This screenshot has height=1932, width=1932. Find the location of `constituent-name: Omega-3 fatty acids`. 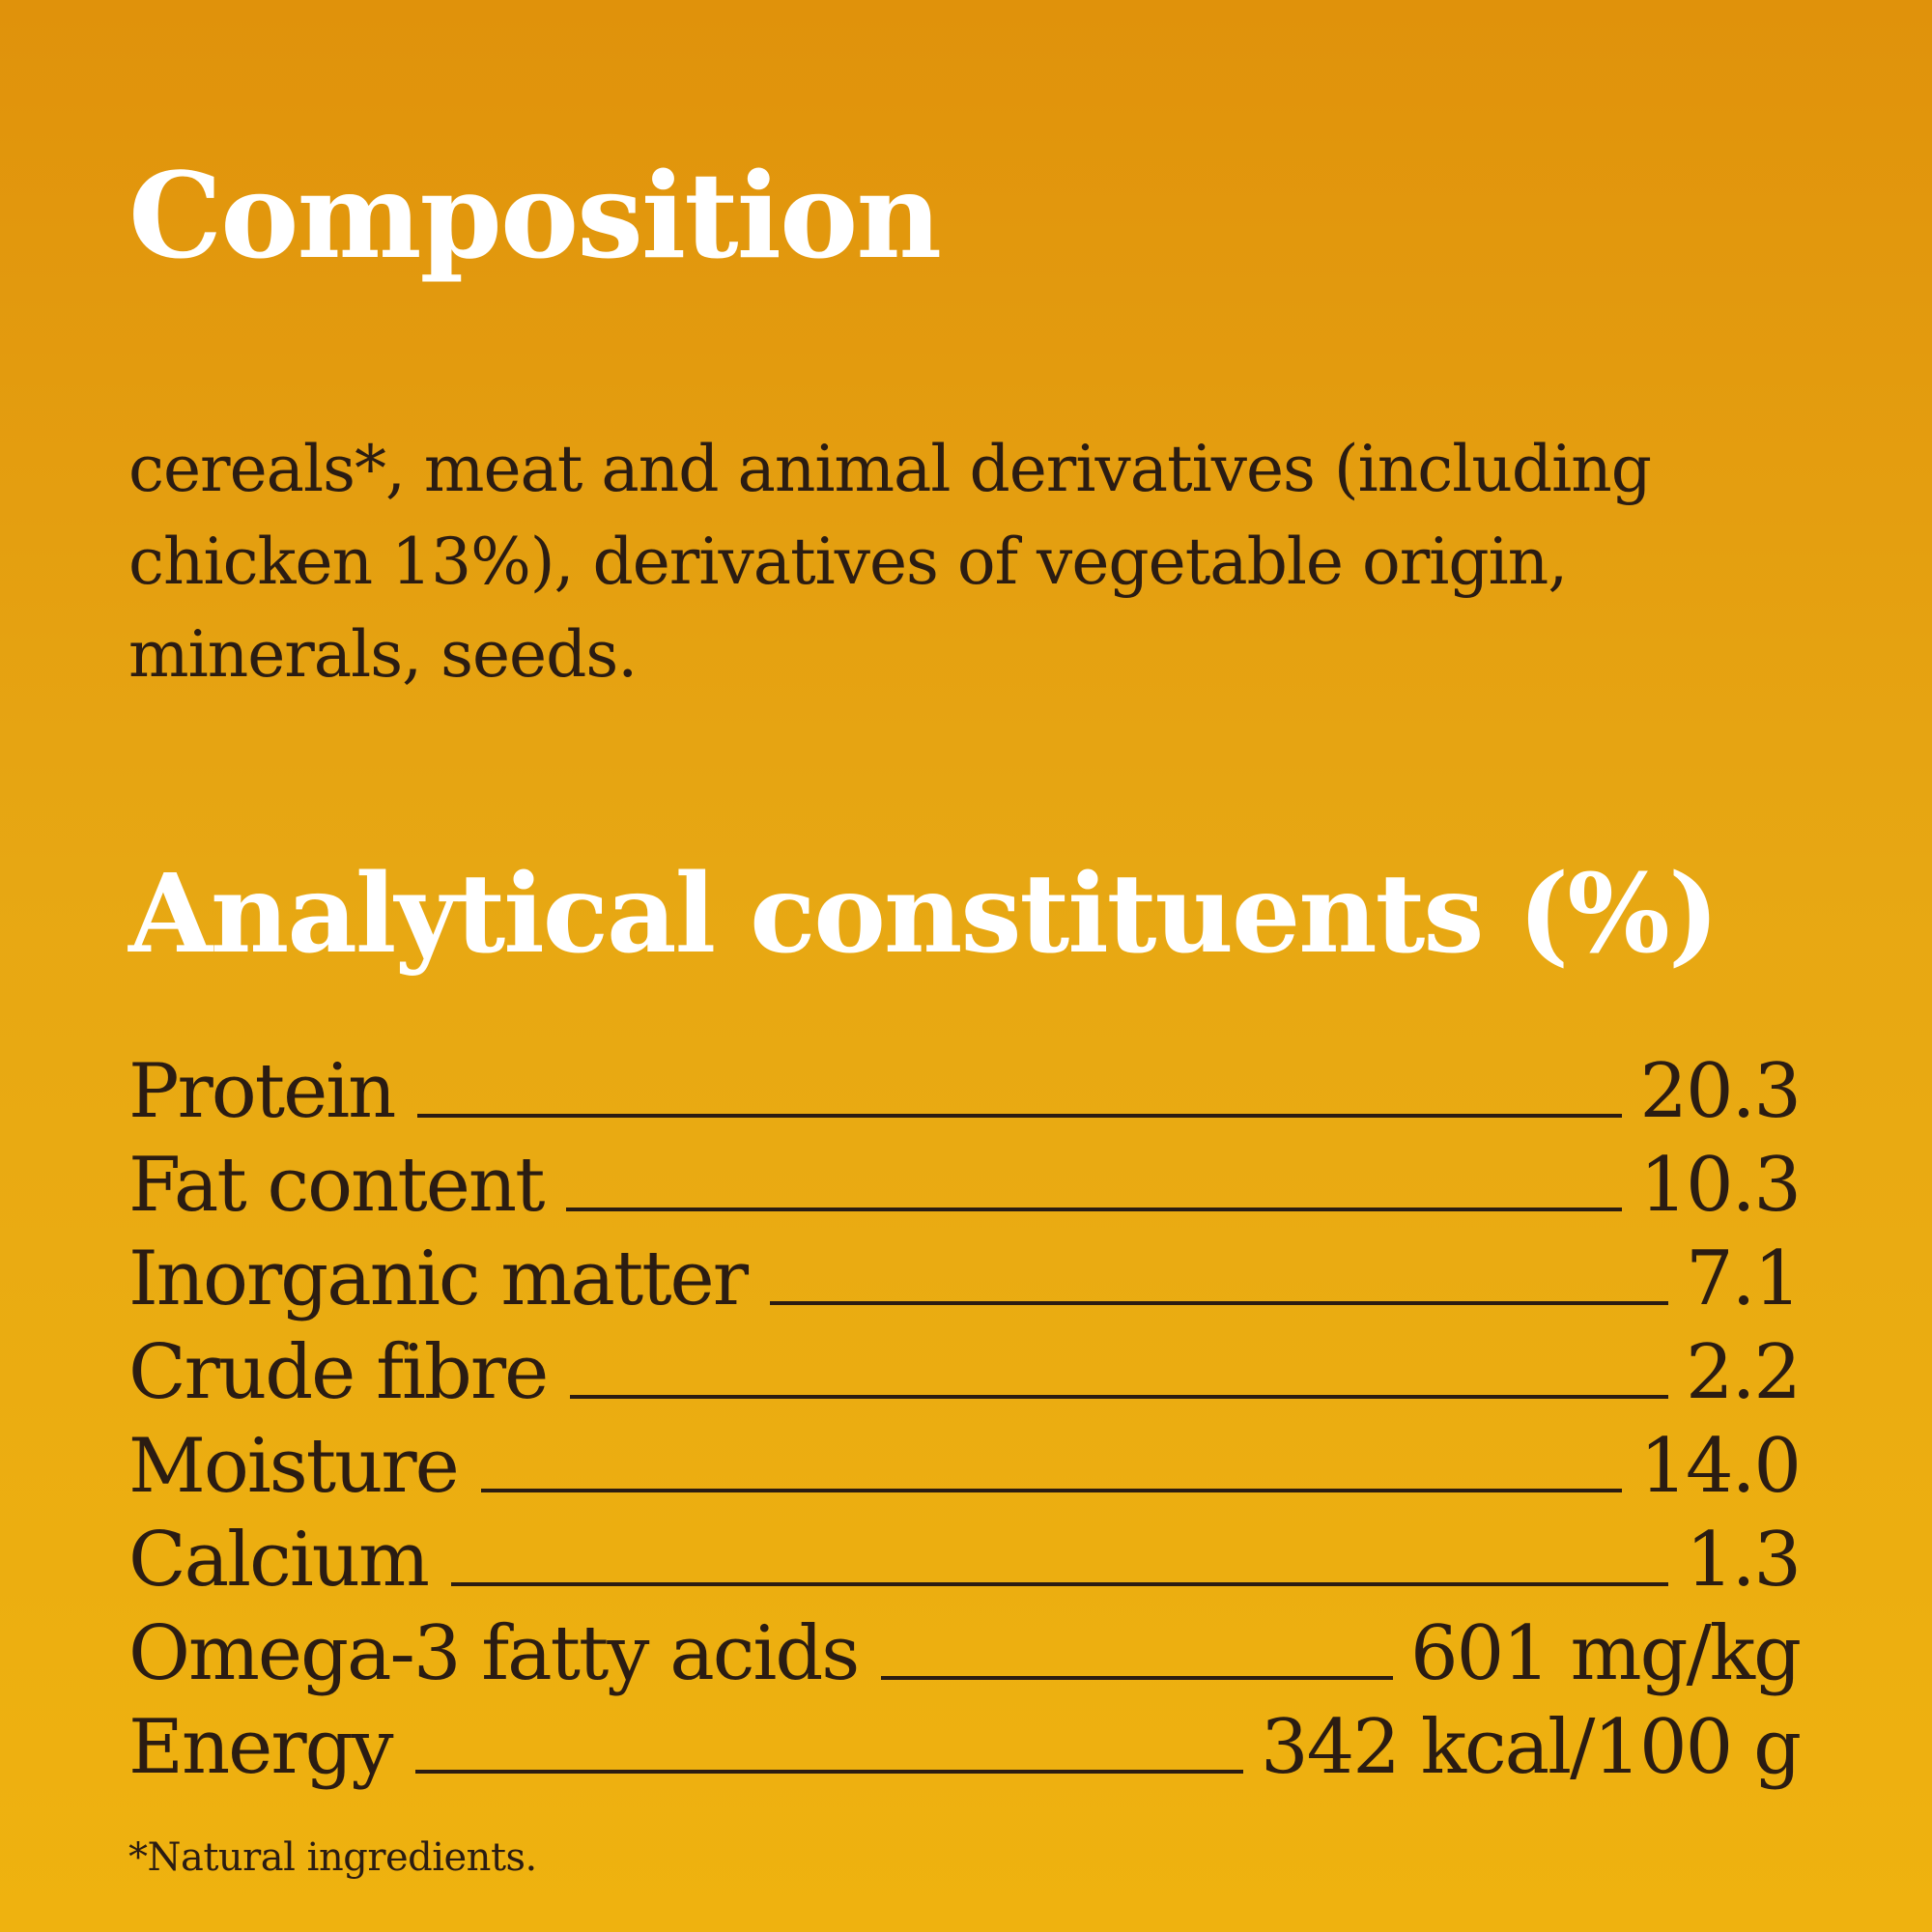

constituent-name: Omega-3 fatty acids is located at coordinates (494, 1653).